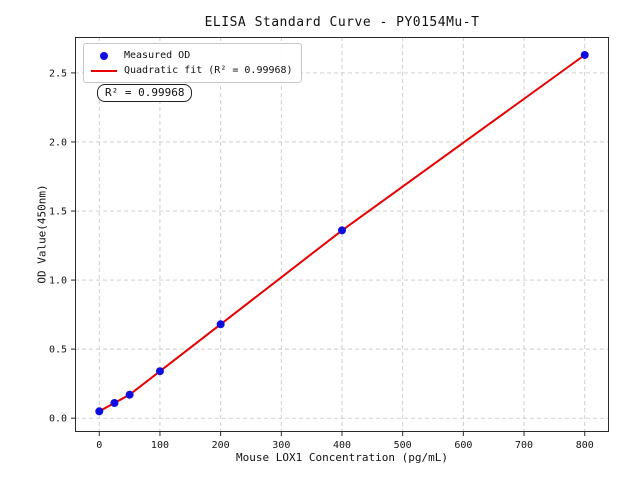  What do you see at coordinates (157, 55) in the screenshot?
I see `legend-label-measured-od: Measured OD` at bounding box center [157, 55].